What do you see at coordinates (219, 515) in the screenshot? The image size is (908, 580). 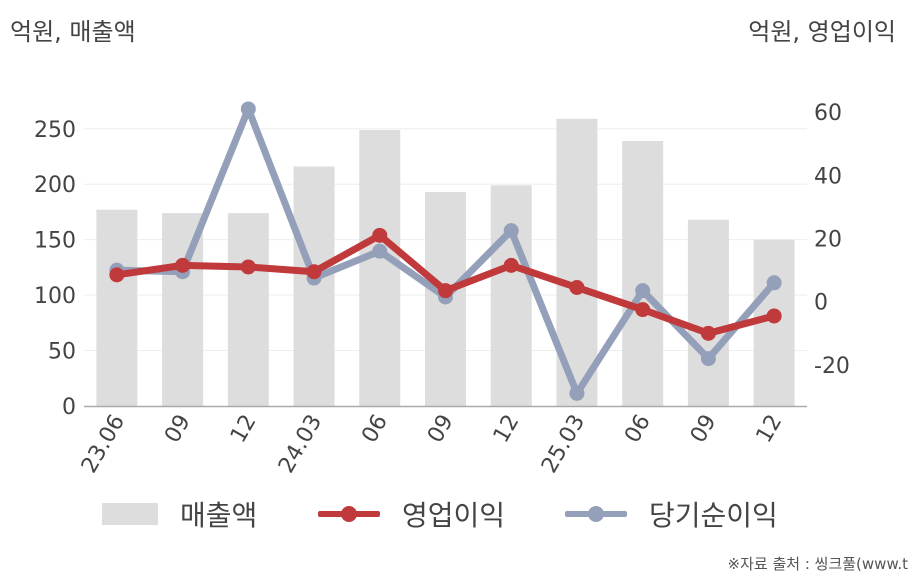 I see `legend-label-revenue: 매출액` at bounding box center [219, 515].